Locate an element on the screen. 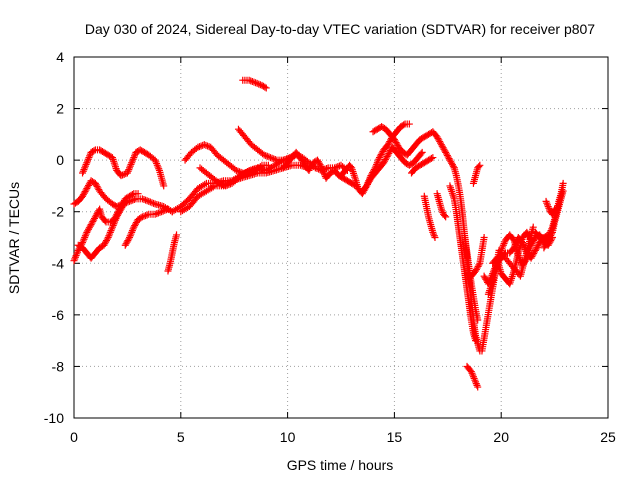  y-tick-label: 2 is located at coordinates (60, 109).